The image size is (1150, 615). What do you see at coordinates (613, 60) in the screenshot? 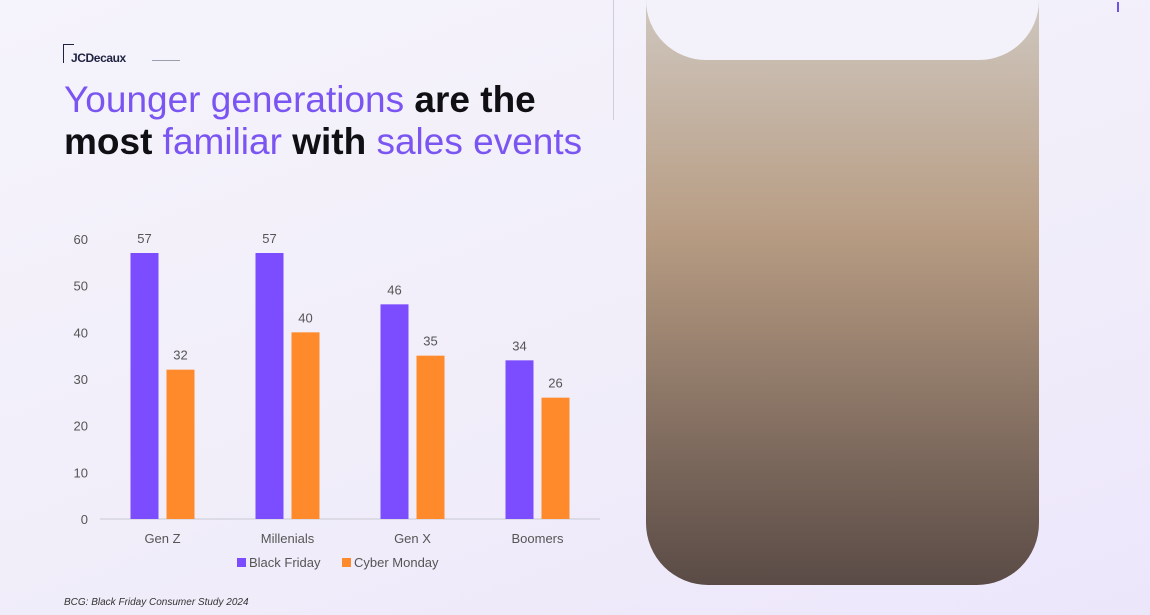
I see `vertical-divider` at bounding box center [613, 60].